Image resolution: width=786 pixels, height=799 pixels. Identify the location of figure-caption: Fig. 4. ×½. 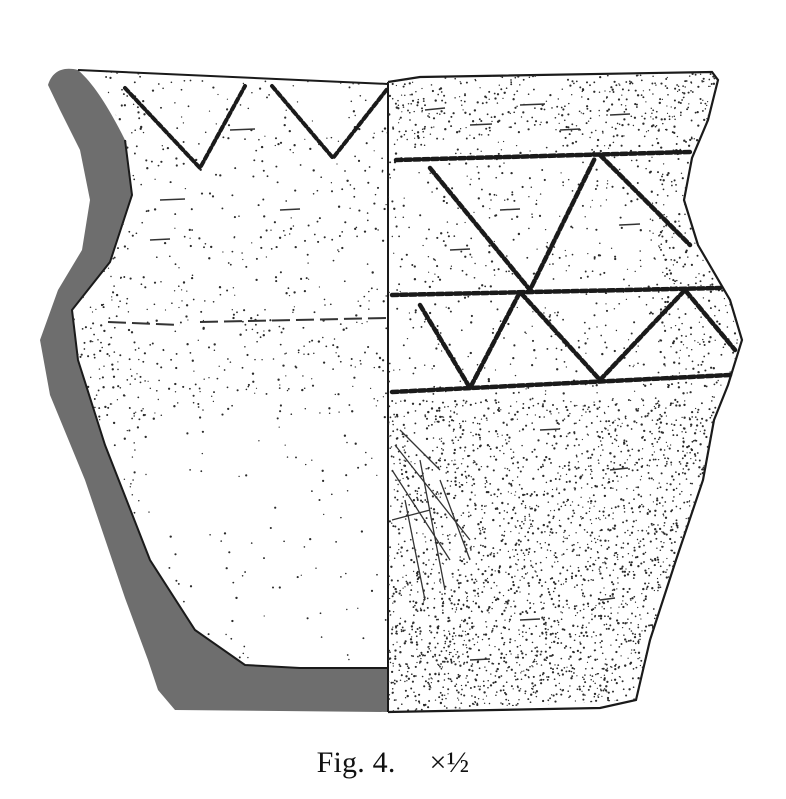
(393, 763).